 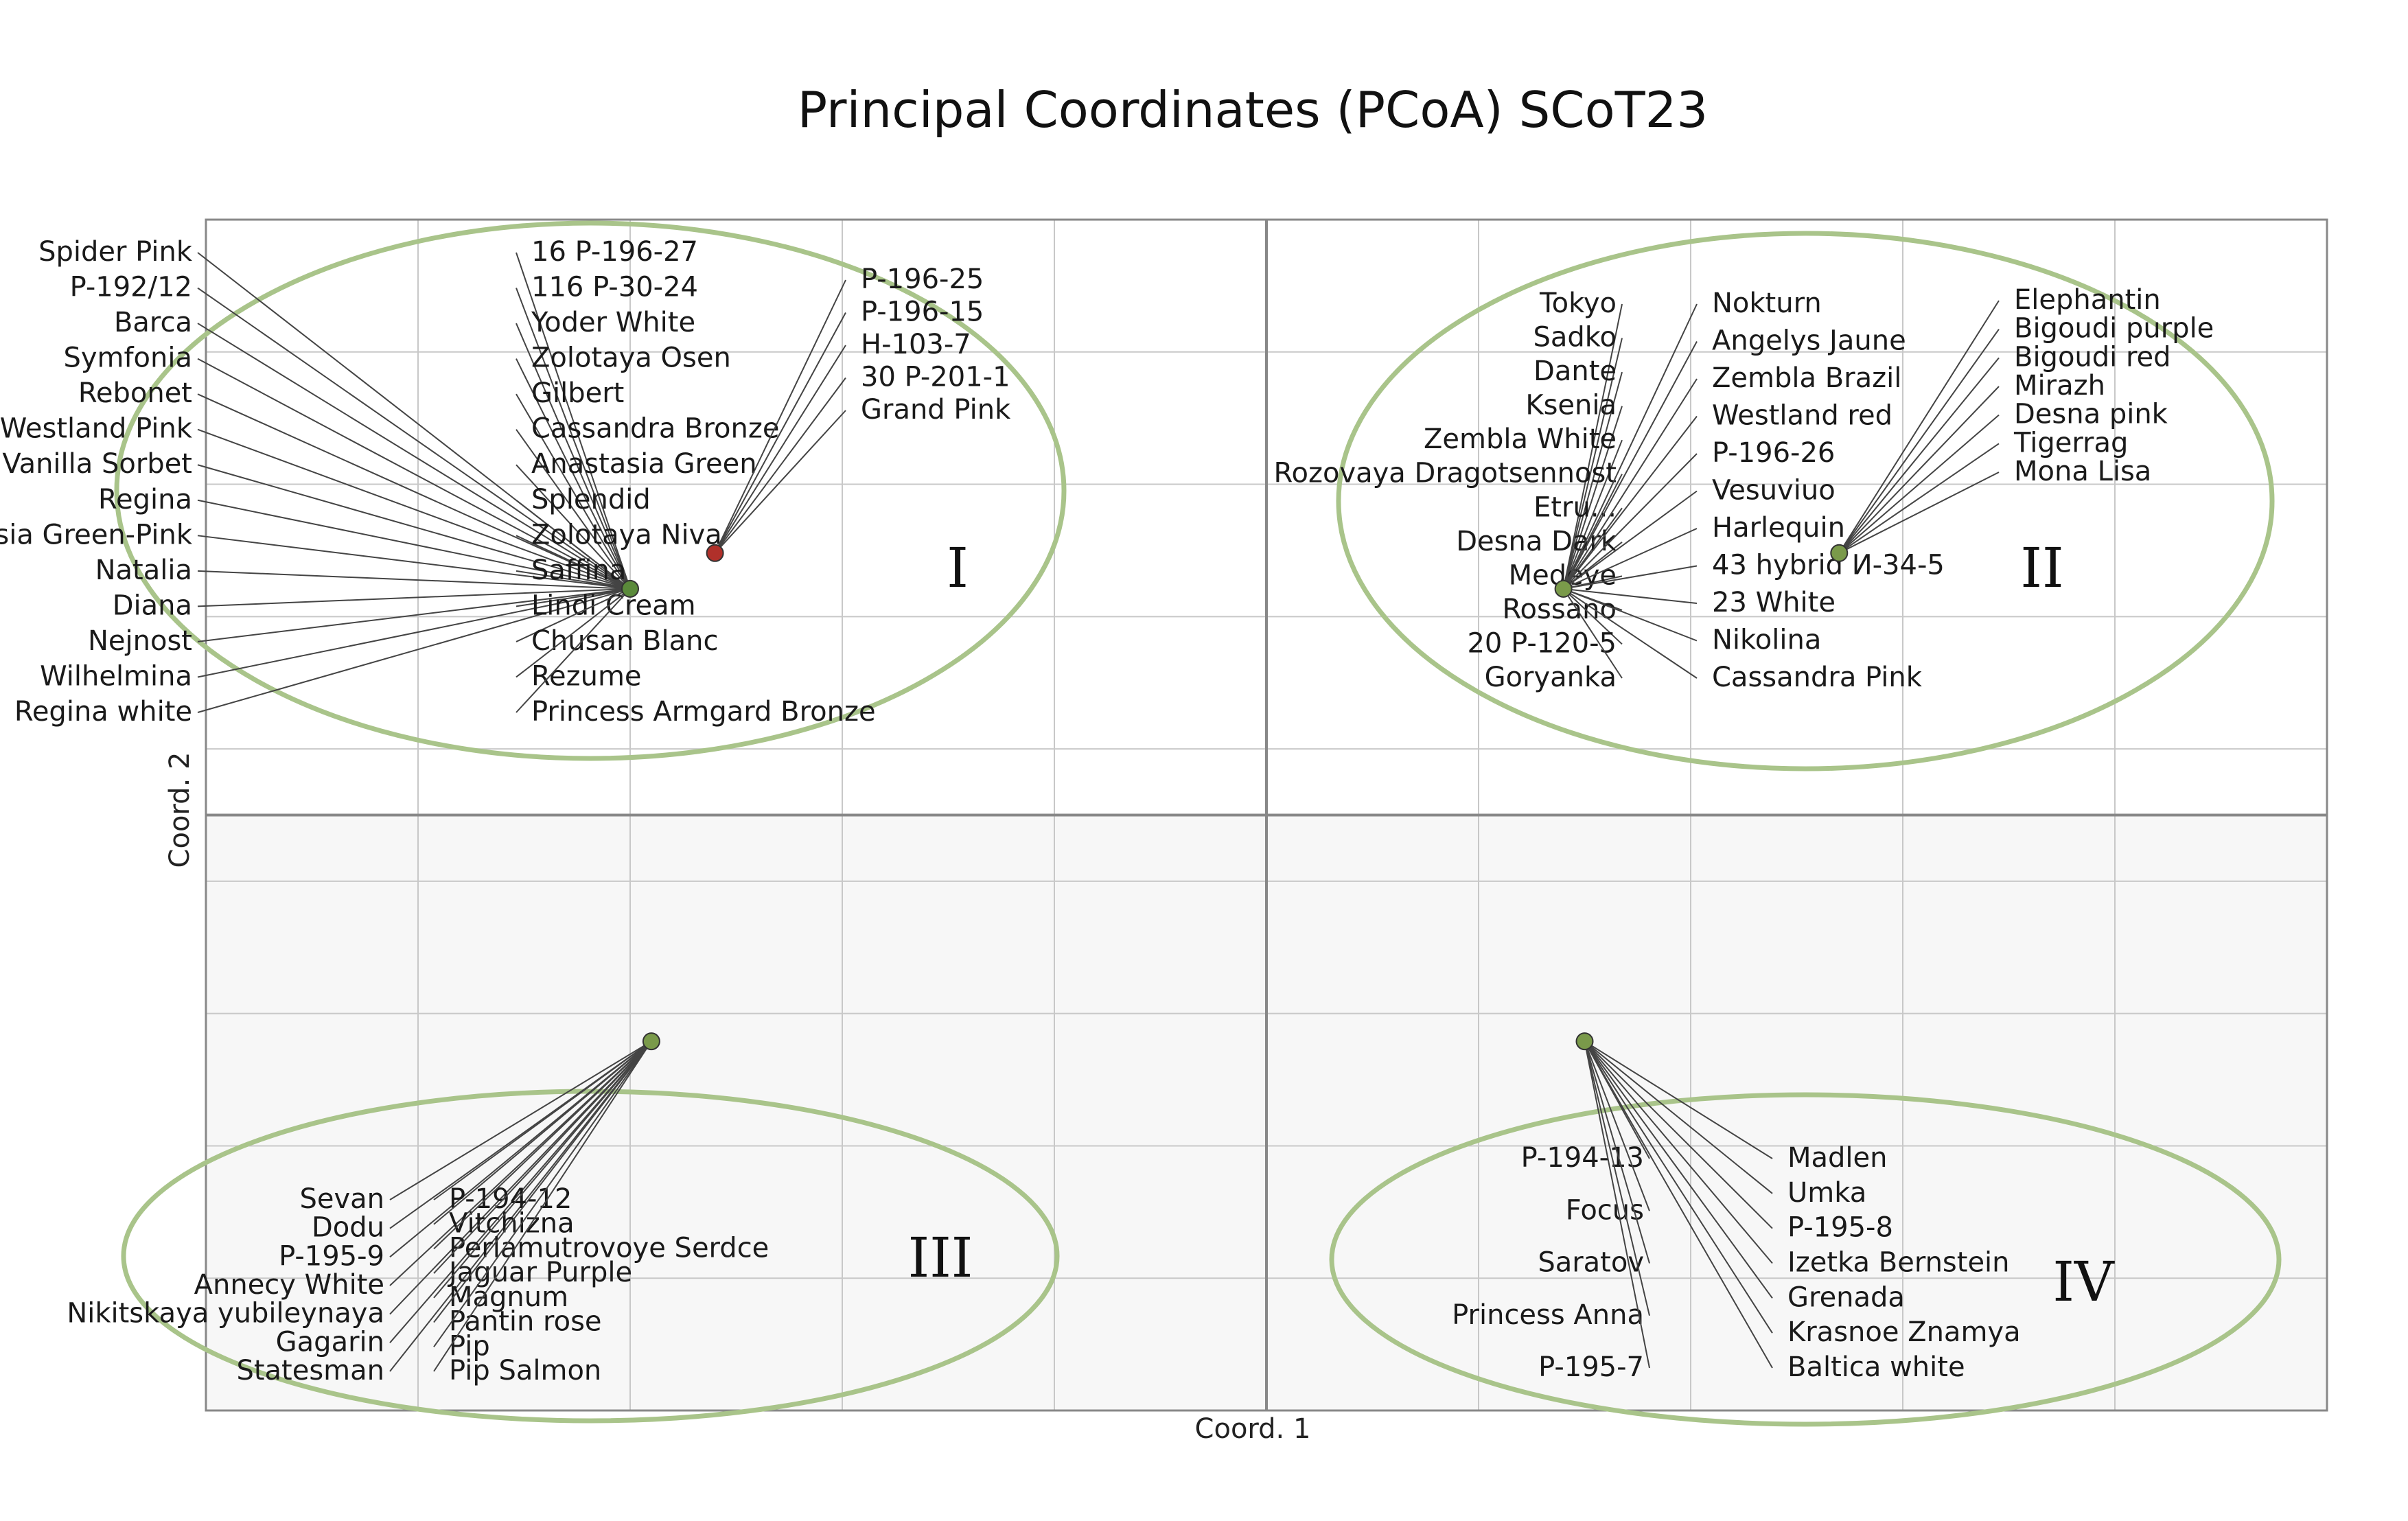 What do you see at coordinates (96, 534) in the screenshot?
I see `point-label: Anastasia Green-Pink` at bounding box center [96, 534].